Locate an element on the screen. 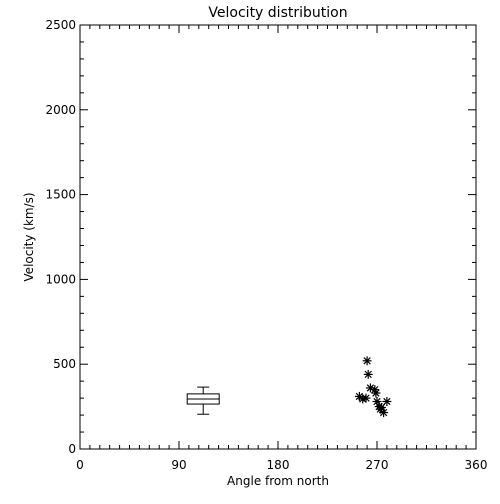 The width and height of the screenshot is (500, 504). x-tick-label: 360 is located at coordinates (476, 465).